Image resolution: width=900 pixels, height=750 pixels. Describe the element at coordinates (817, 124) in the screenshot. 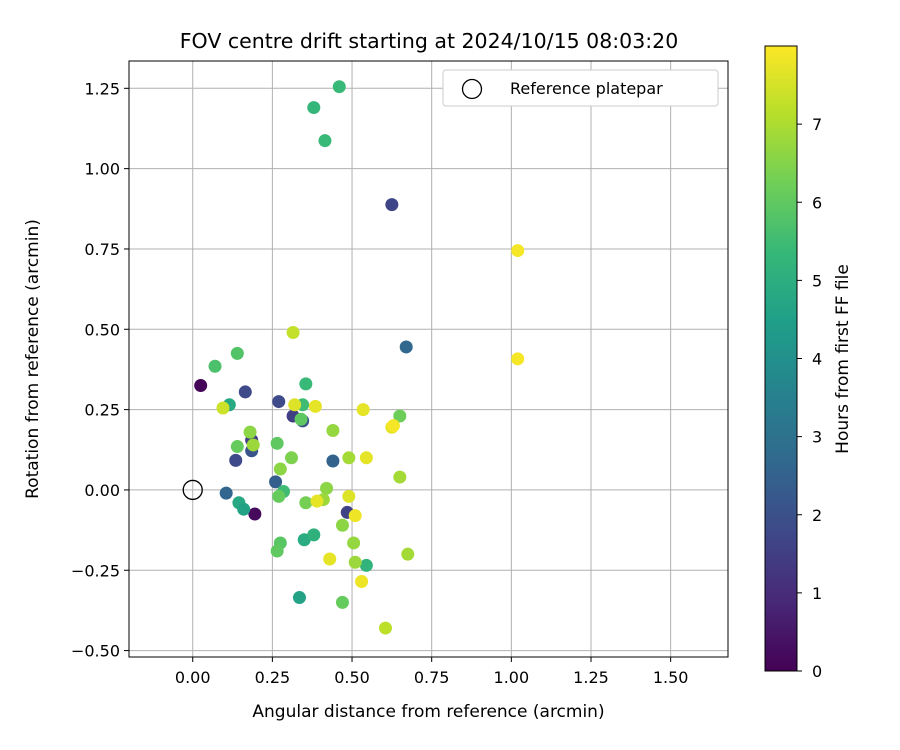

I see `colorbar-tick-label: 7` at that location.